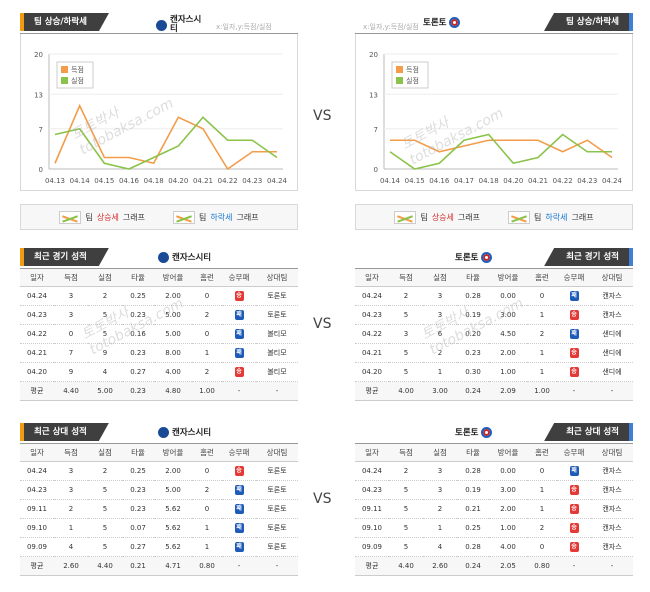  I want to click on column-header: 타율, so click(138, 453).